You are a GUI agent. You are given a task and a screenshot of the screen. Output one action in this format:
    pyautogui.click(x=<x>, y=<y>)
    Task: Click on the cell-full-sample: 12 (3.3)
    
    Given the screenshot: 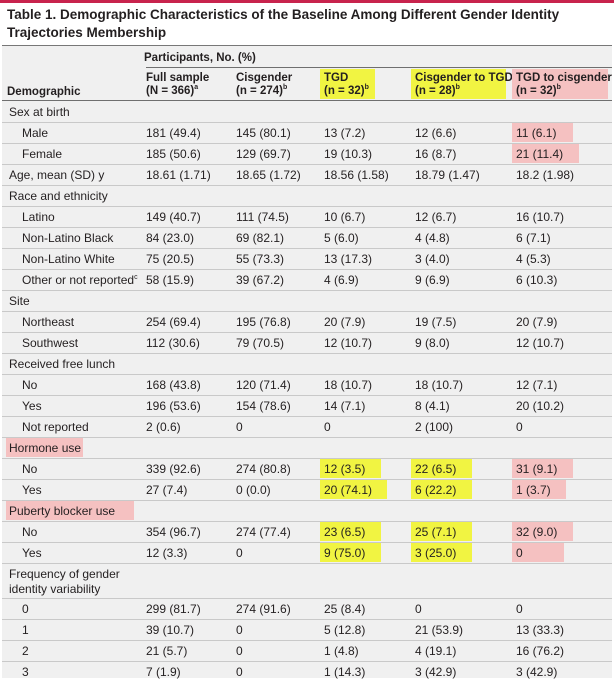 What is the action you would take?
    pyautogui.click(x=167, y=553)
    